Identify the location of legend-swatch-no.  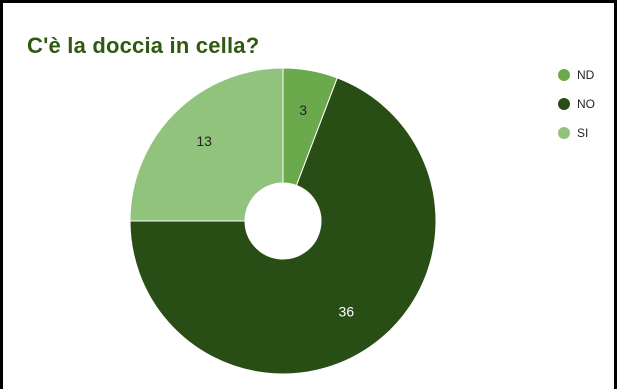
(564, 103).